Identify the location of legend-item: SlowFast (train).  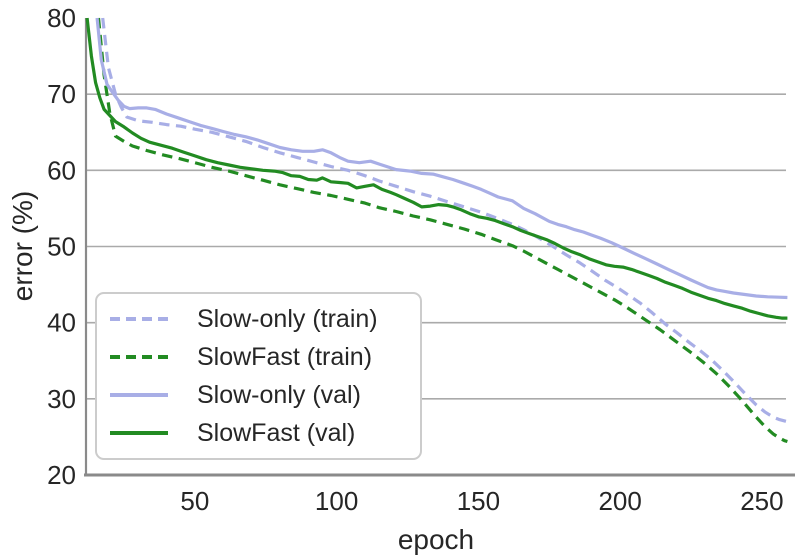
(264, 357).